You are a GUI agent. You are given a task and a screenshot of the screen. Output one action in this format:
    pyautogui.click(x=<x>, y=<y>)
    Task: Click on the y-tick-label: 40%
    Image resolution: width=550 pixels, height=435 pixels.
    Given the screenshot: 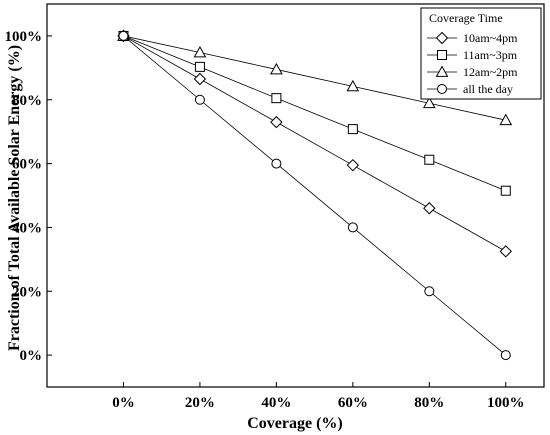 What is the action you would take?
    pyautogui.click(x=27, y=228)
    